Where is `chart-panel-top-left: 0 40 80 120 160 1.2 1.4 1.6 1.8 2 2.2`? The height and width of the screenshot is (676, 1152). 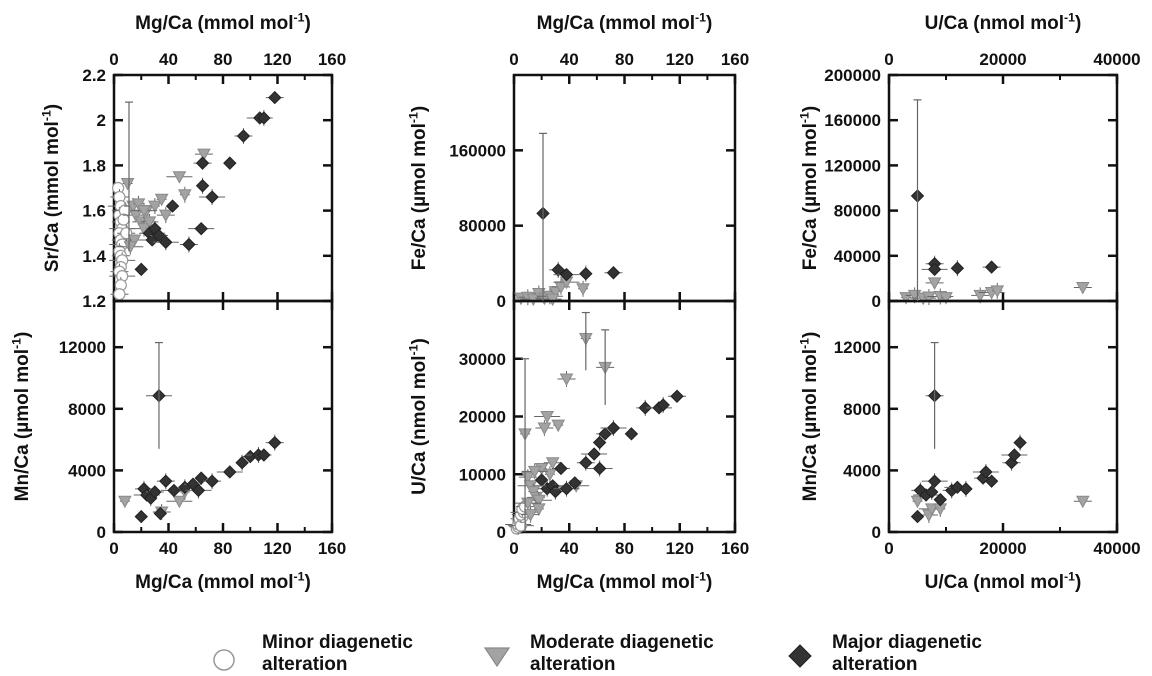
chart-panel-top-left: 0 40 80 120 160 1.2 1.4 1.6 1.8 2 2.2 is located at coordinates (214, 180).